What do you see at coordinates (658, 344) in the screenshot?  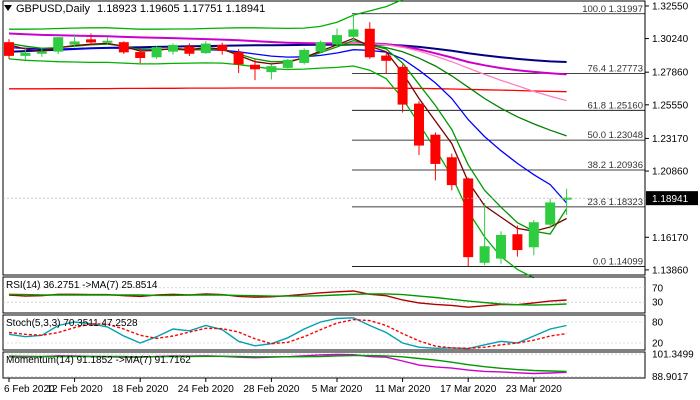 I see `level-label: 20` at bounding box center [658, 344].